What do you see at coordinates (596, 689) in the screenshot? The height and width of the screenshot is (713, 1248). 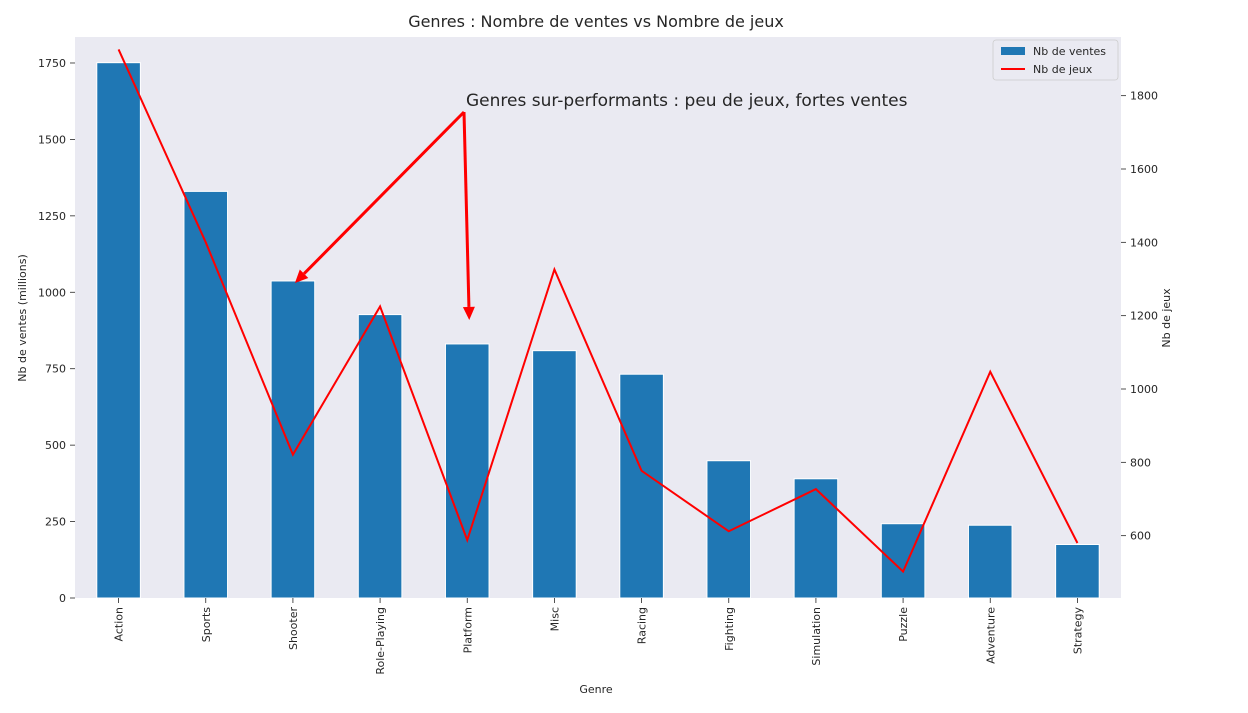 I see `x-axis-label: Genre` at bounding box center [596, 689].